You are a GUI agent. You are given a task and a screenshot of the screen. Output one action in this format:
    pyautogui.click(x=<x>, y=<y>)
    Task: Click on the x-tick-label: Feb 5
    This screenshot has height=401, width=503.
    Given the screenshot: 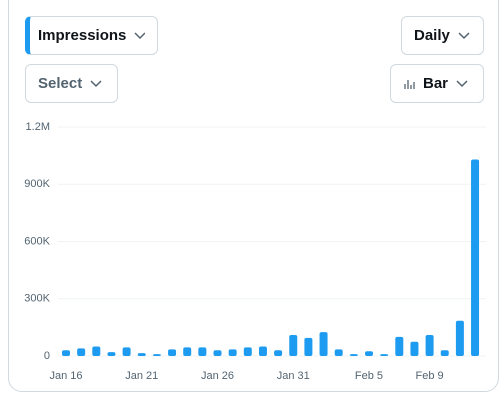 What is the action you would take?
    pyautogui.click(x=369, y=376)
    